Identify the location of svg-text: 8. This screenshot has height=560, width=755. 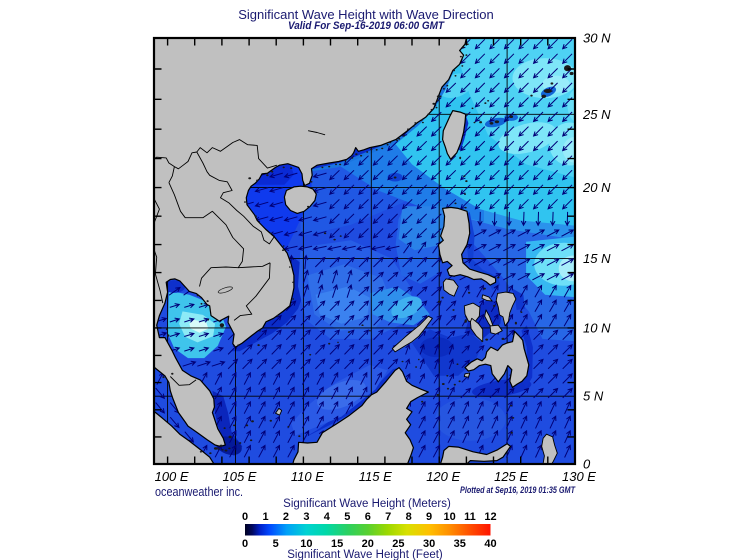
(409, 517).